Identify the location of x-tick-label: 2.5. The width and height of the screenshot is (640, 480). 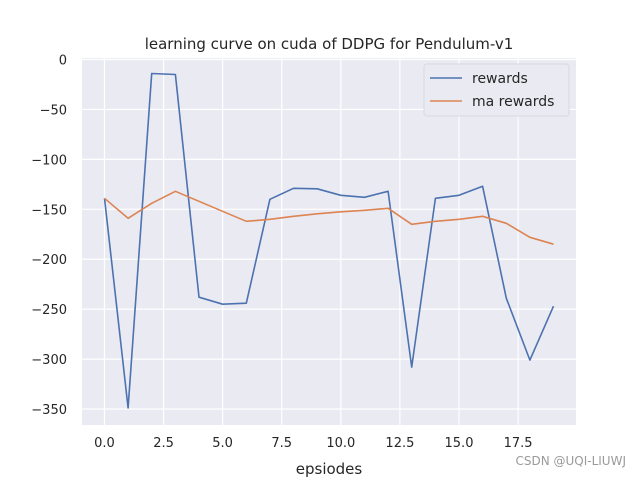
(163, 443).